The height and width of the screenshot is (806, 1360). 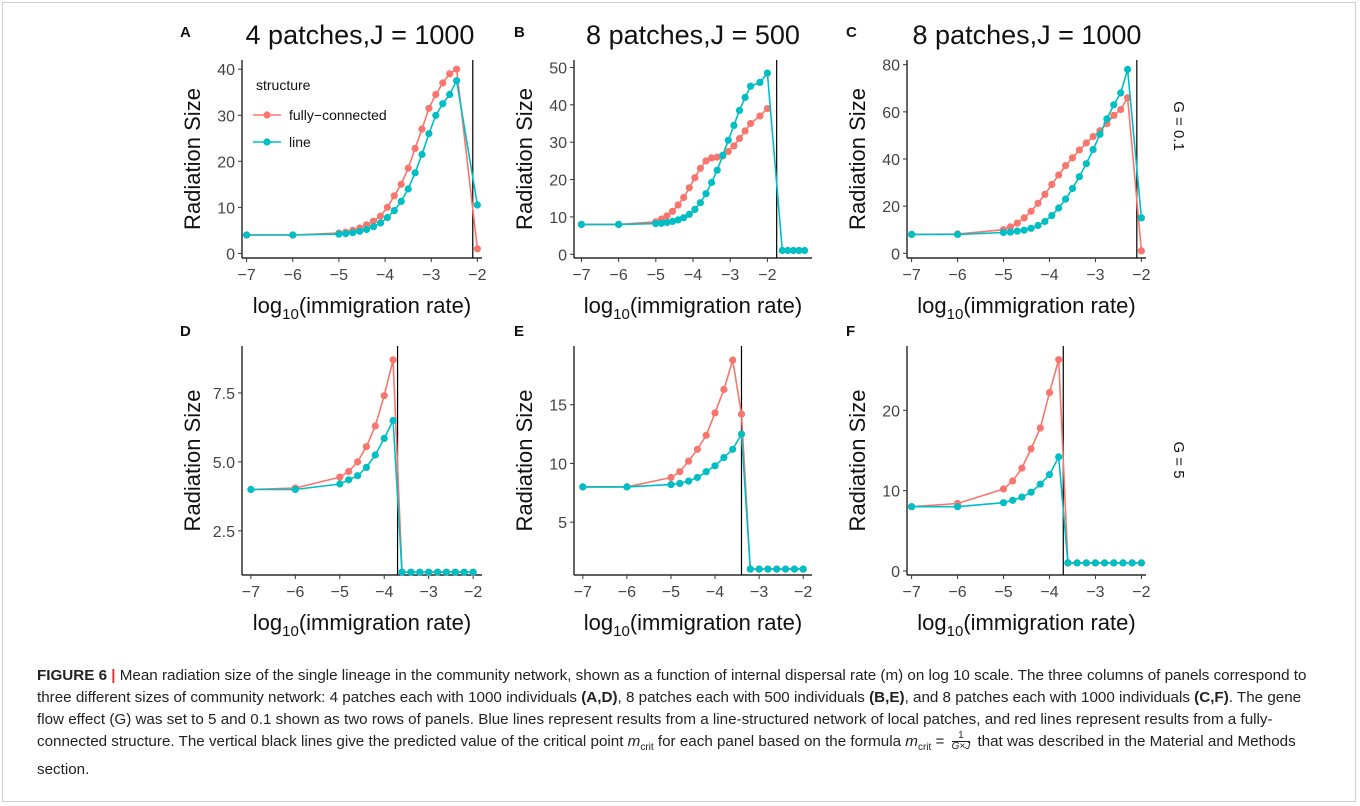 I want to click on panel-title-a: 4 patches,J = 1000, so click(x=360, y=35).